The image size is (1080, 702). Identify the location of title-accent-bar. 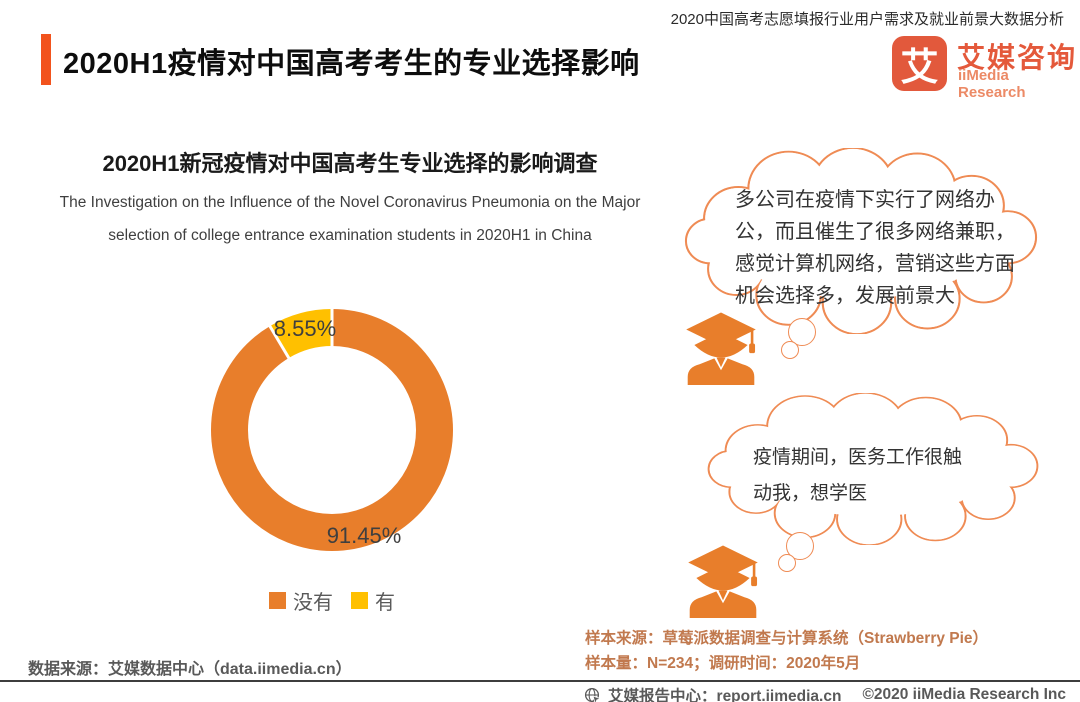
(46, 59).